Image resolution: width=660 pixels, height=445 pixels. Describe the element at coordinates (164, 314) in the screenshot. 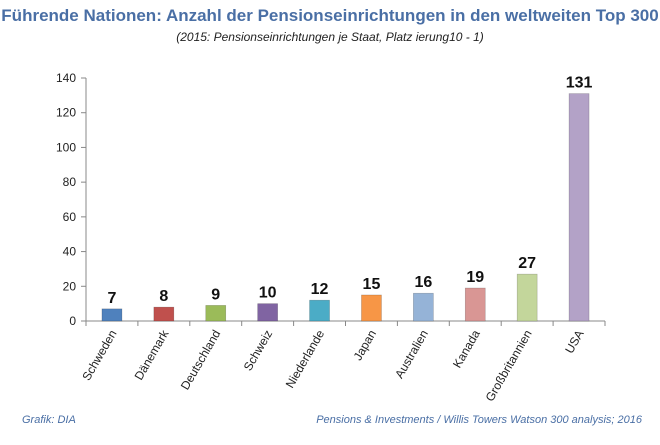

I see `bar-dänemark` at that location.